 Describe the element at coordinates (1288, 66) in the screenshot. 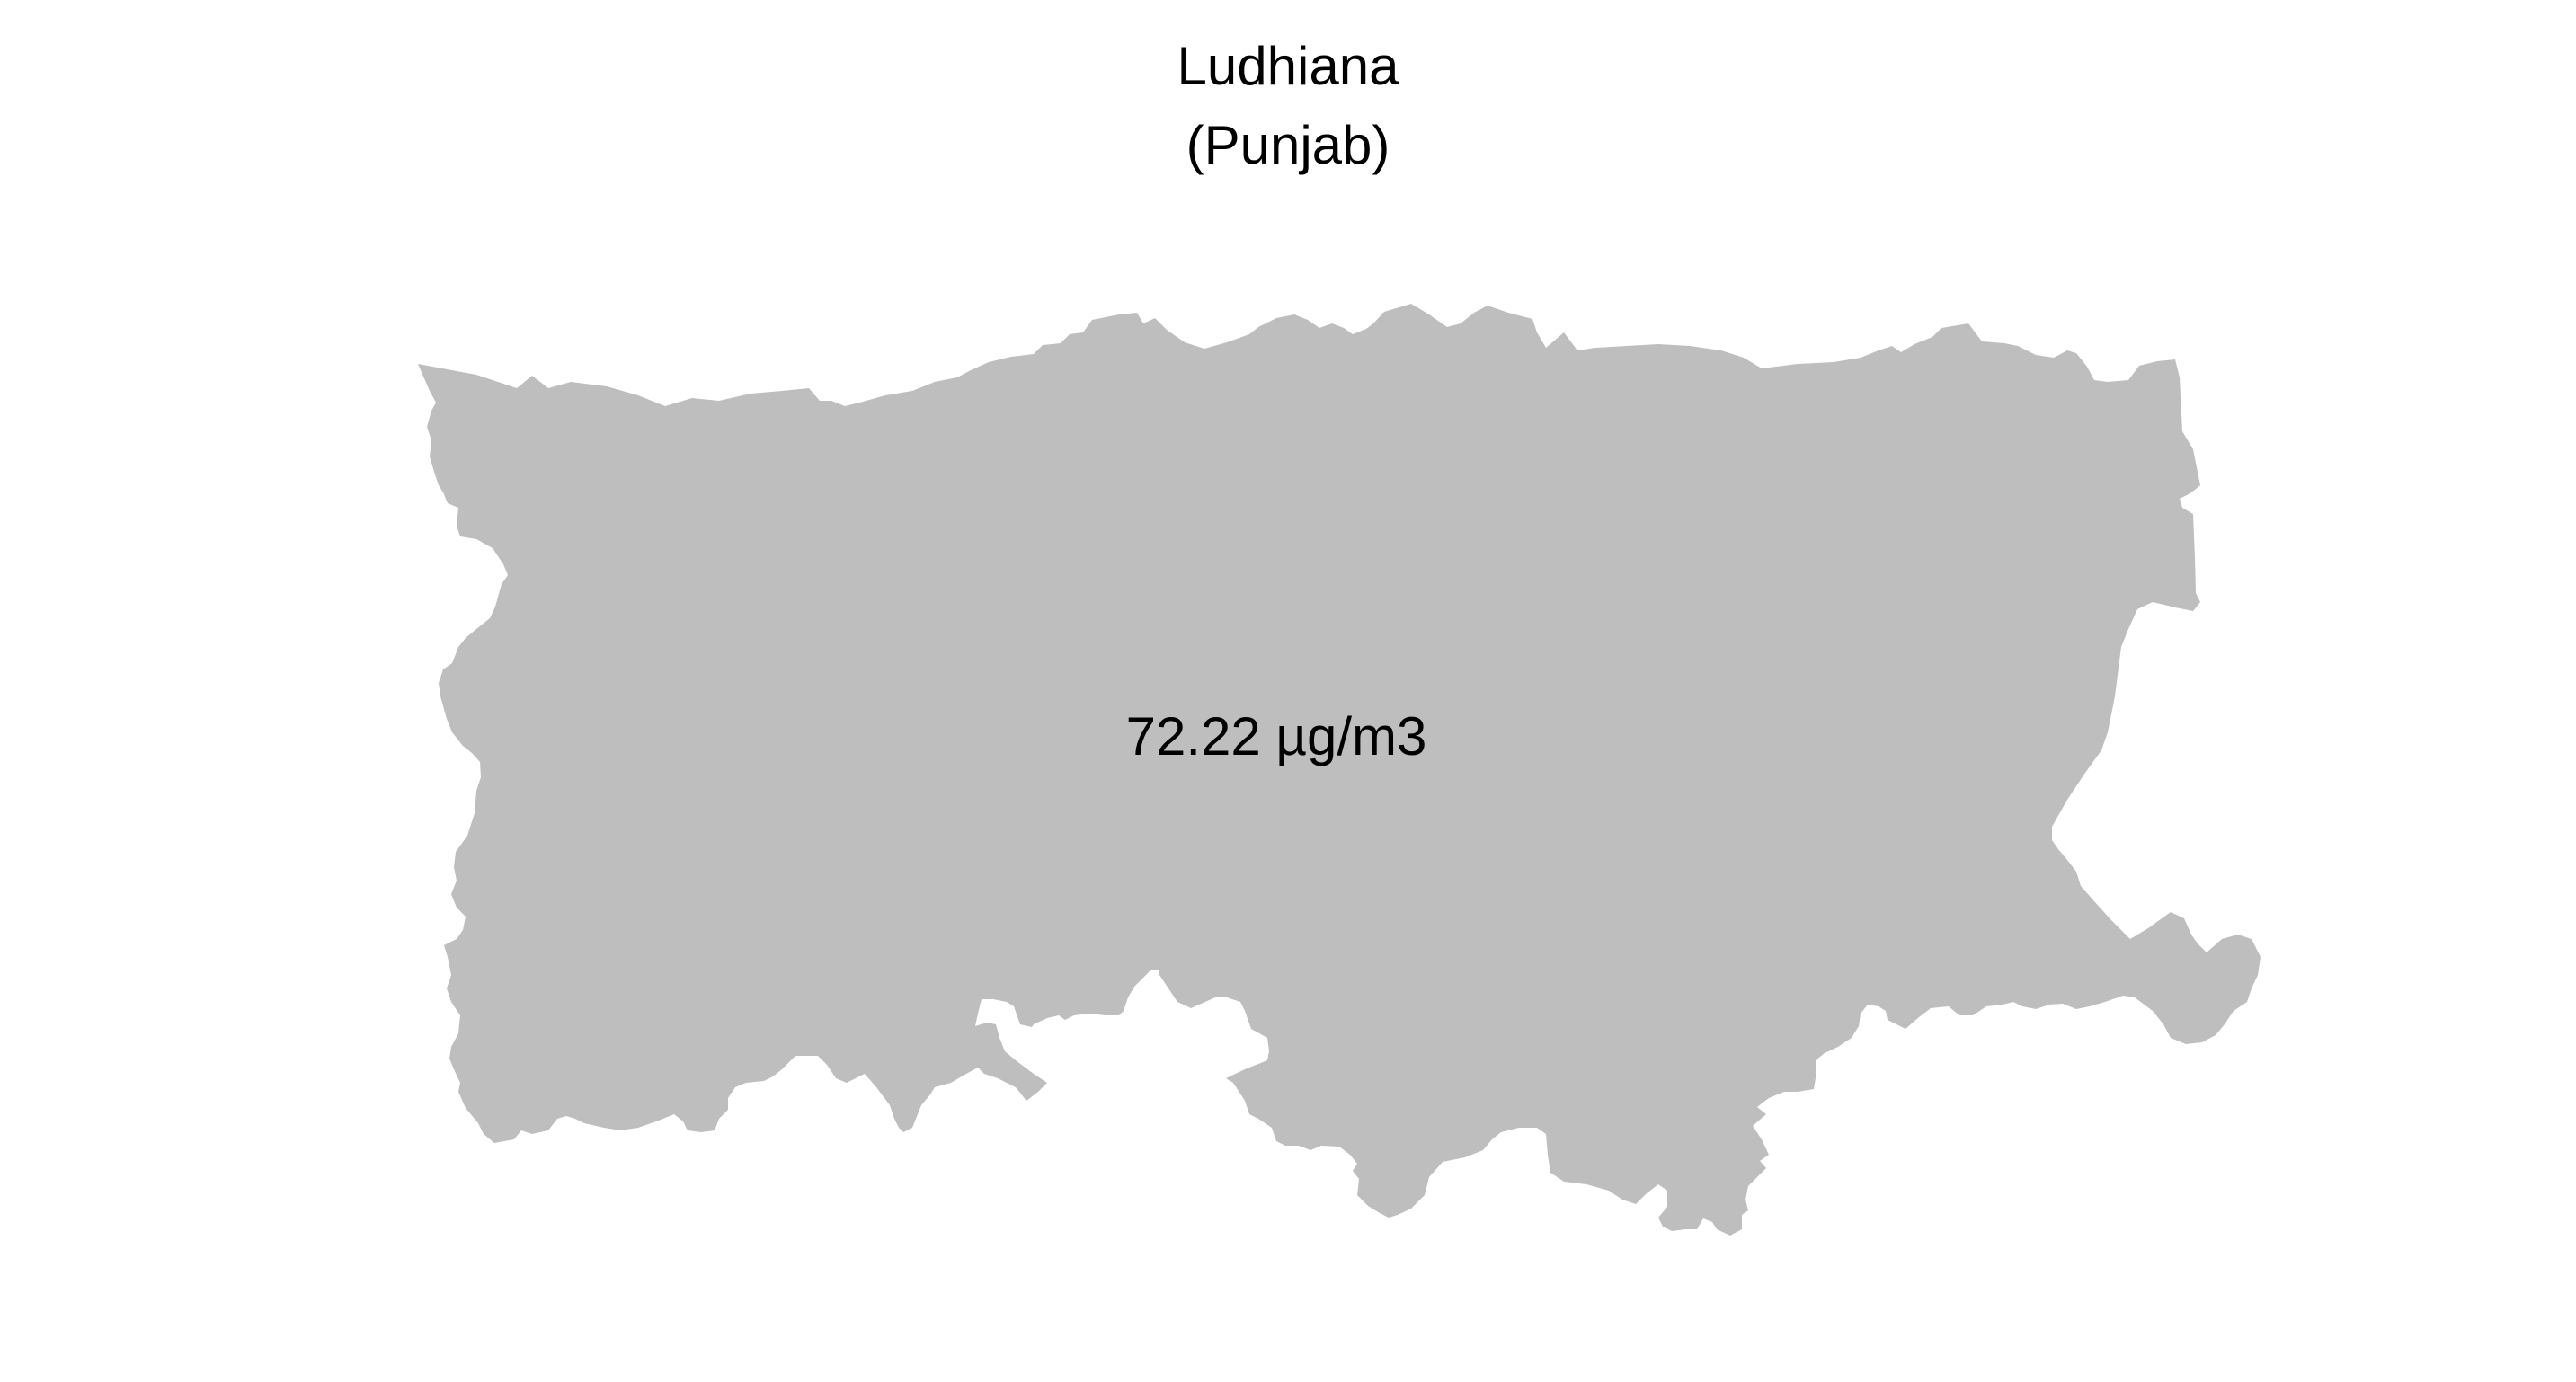

I see `map-title: Ludhiana` at that location.